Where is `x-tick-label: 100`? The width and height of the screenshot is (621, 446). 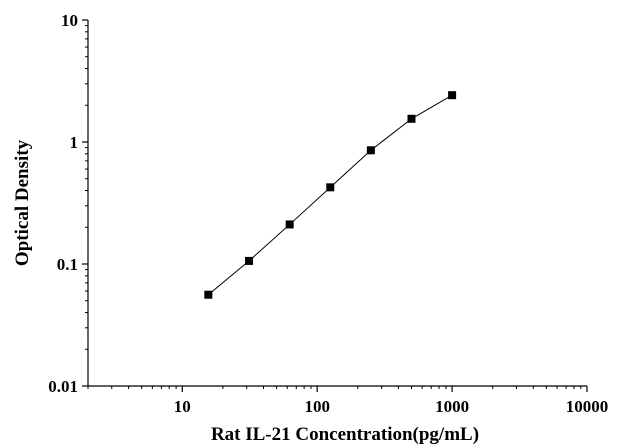
x-tick-label: 100 is located at coordinates (317, 406).